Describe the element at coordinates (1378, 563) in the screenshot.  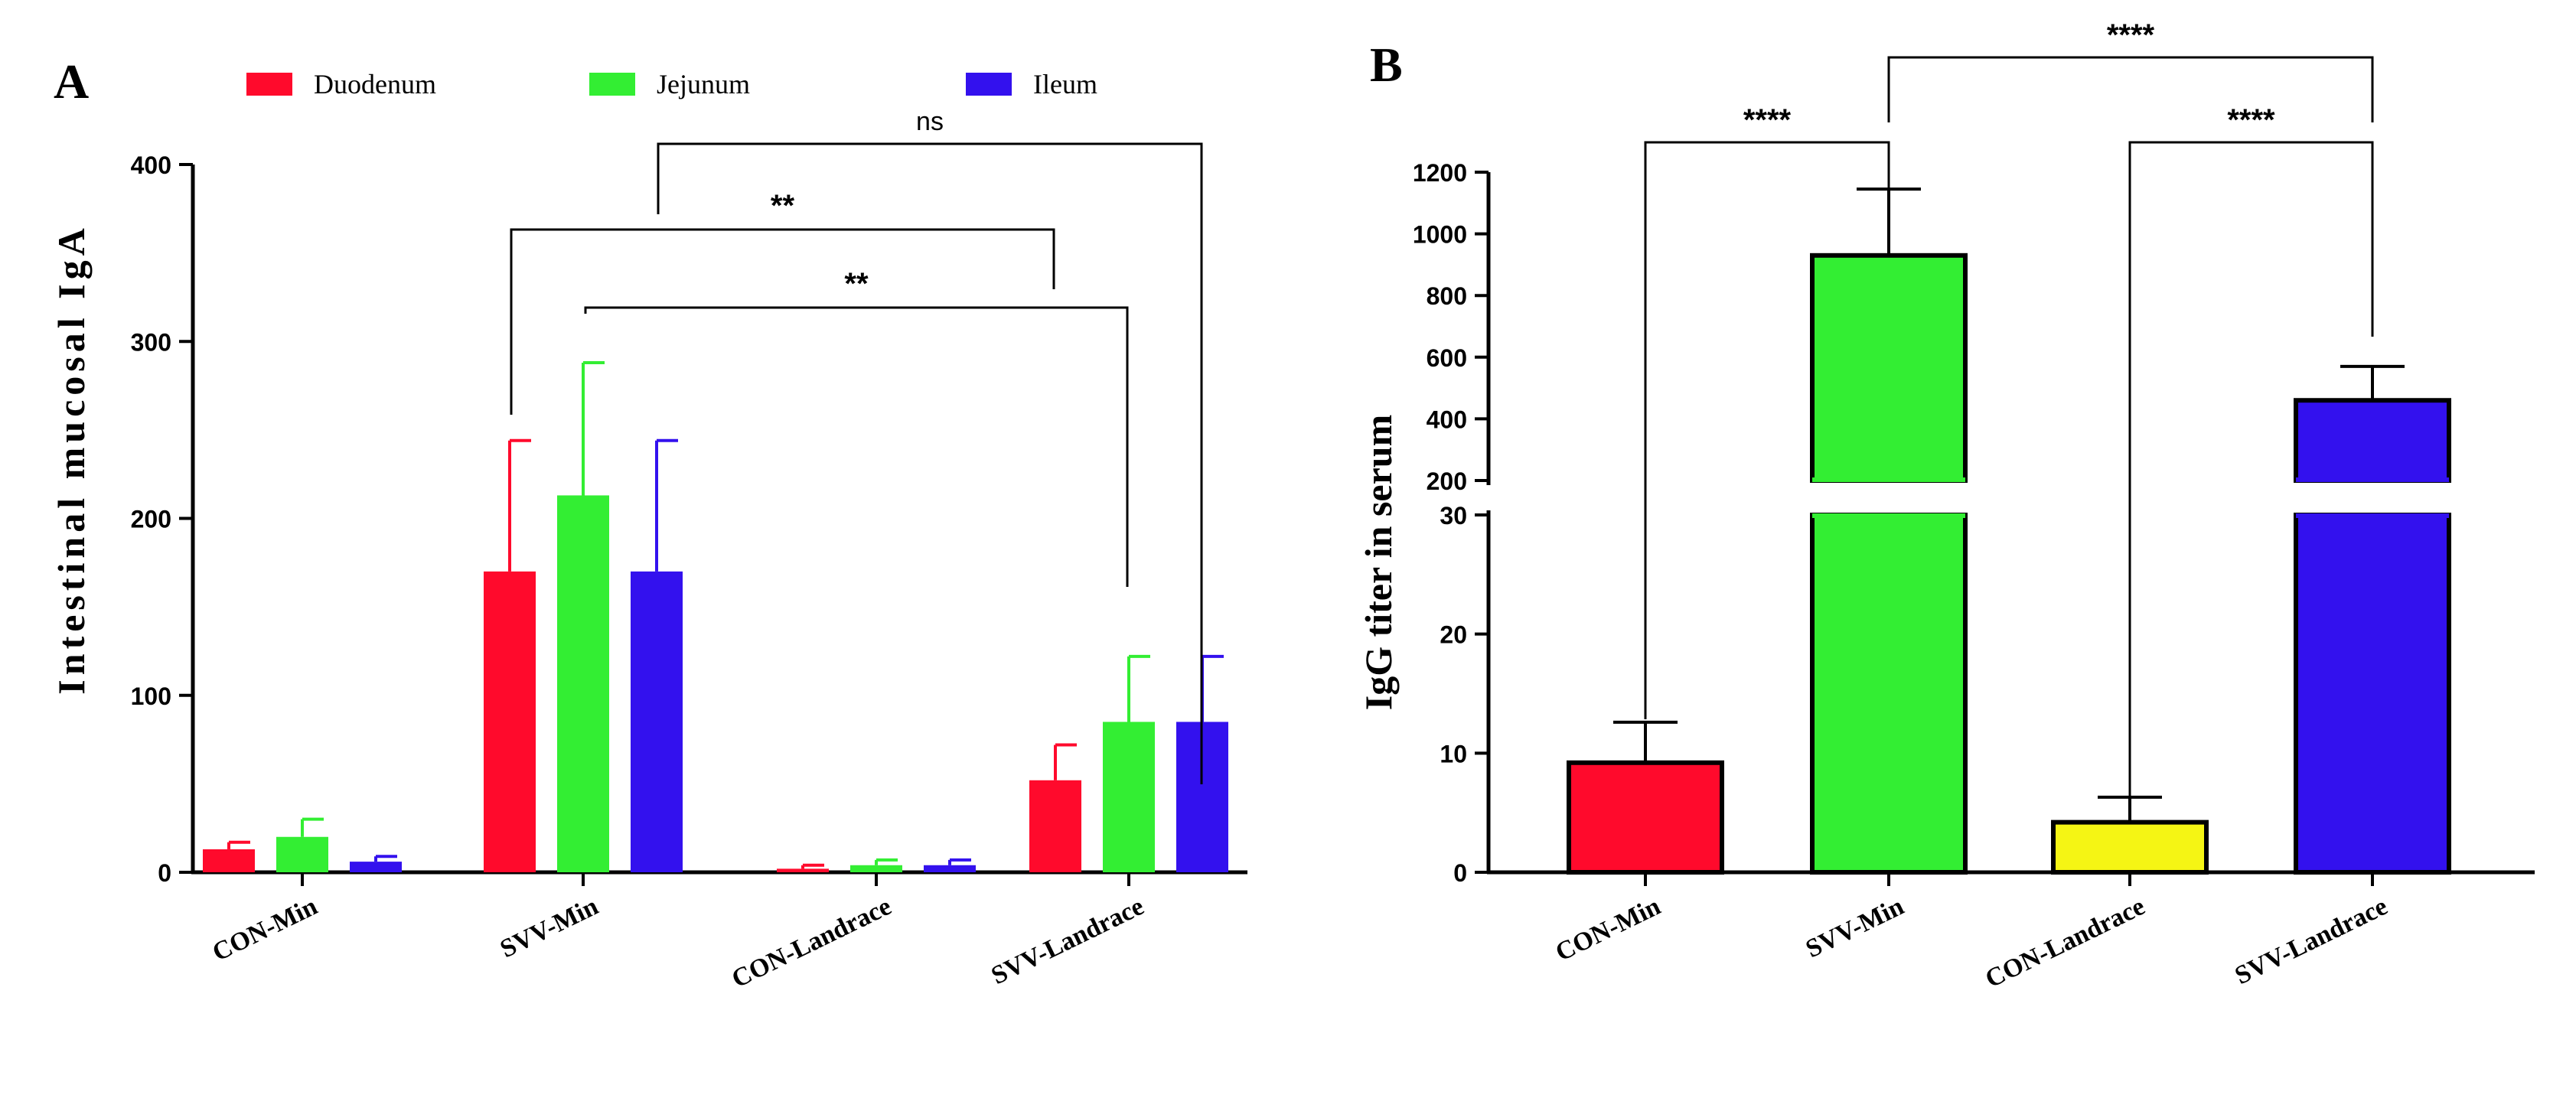
I see `panel-b-y-axis-label: IgG titer in serum` at that location.